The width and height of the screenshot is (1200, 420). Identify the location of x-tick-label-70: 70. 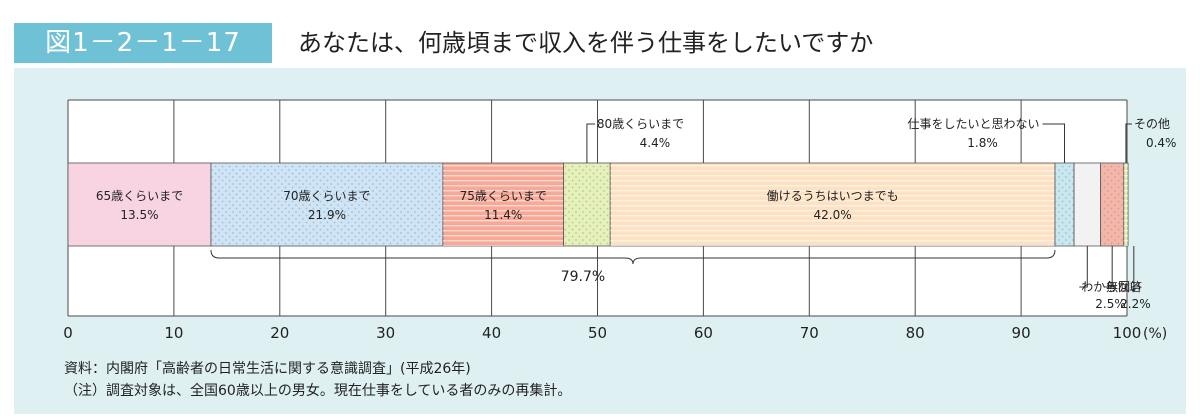
(809, 333).